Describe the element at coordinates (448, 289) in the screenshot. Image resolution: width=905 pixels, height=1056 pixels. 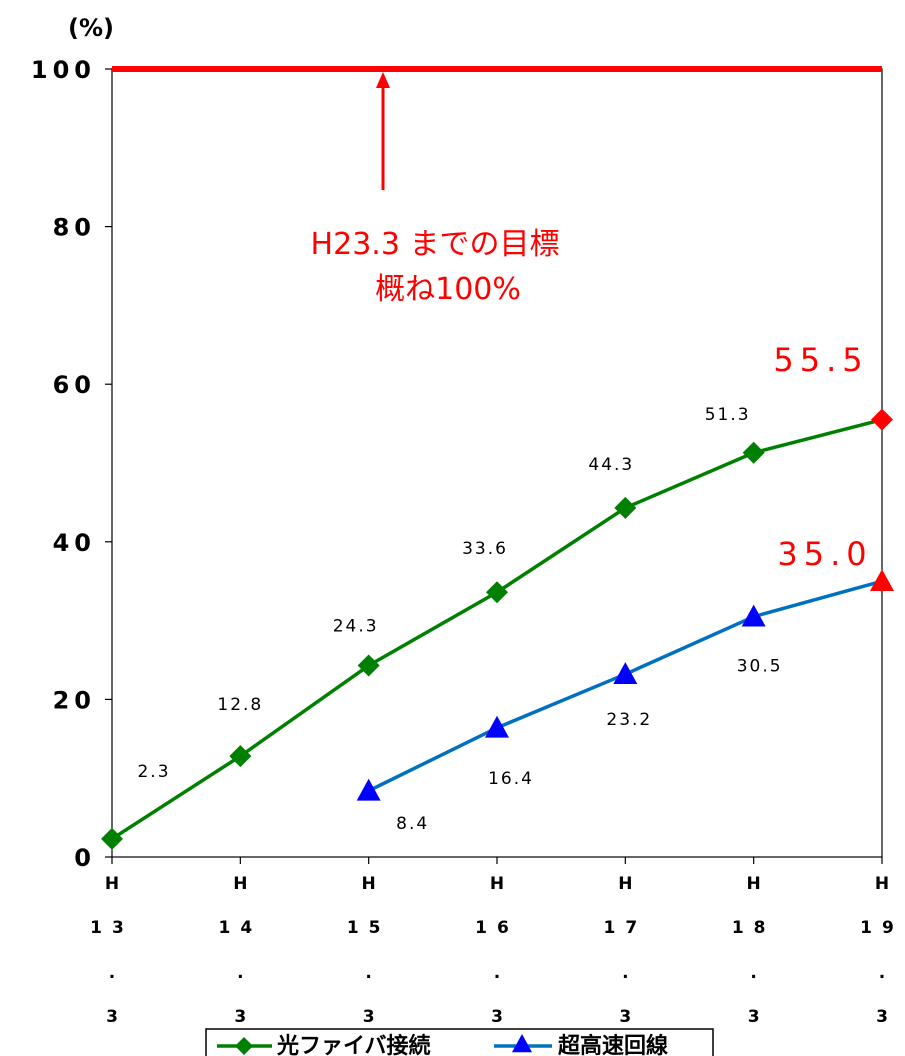
I see `annotation-line: 概ね100%` at that location.